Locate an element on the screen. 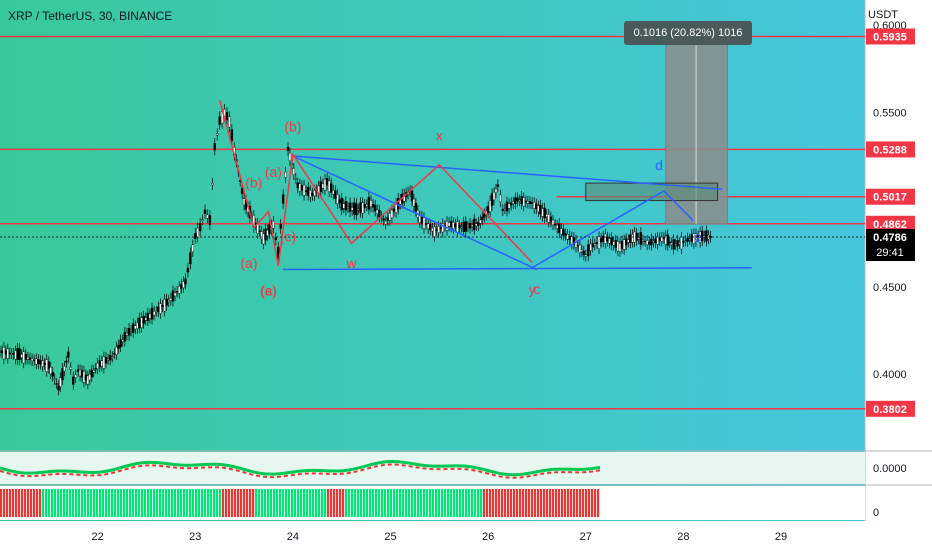 Image resolution: width=932 pixels, height=550 pixels. price-badge is located at coordinates (890, 223).